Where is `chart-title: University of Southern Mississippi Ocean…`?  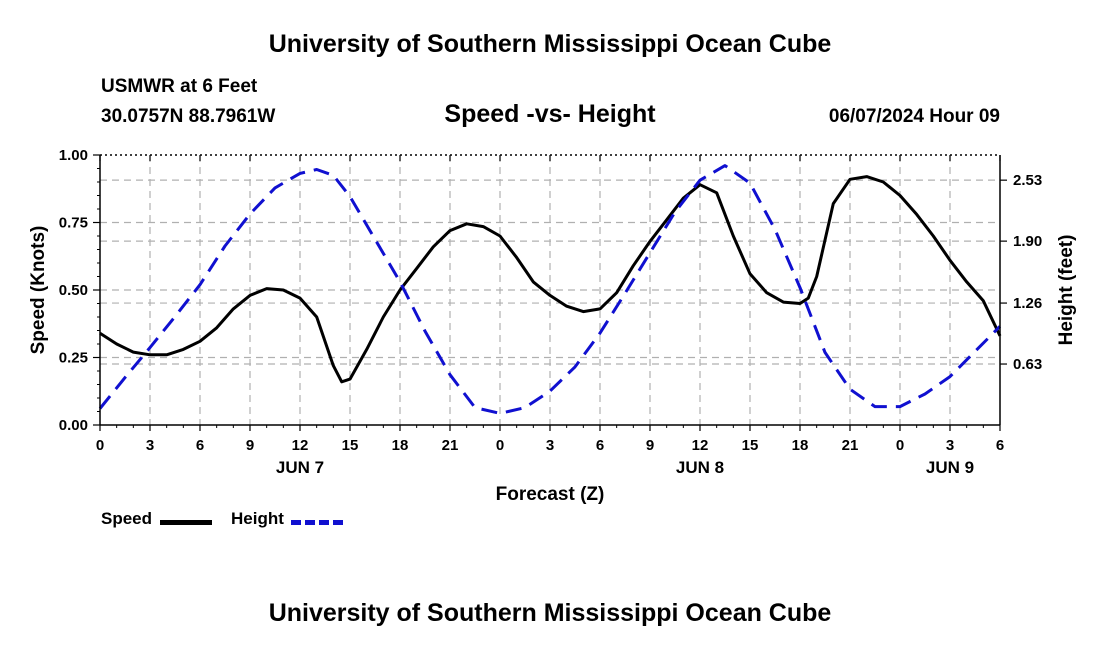 chart-title: University of Southern Mississippi Ocean… is located at coordinates (550, 44).